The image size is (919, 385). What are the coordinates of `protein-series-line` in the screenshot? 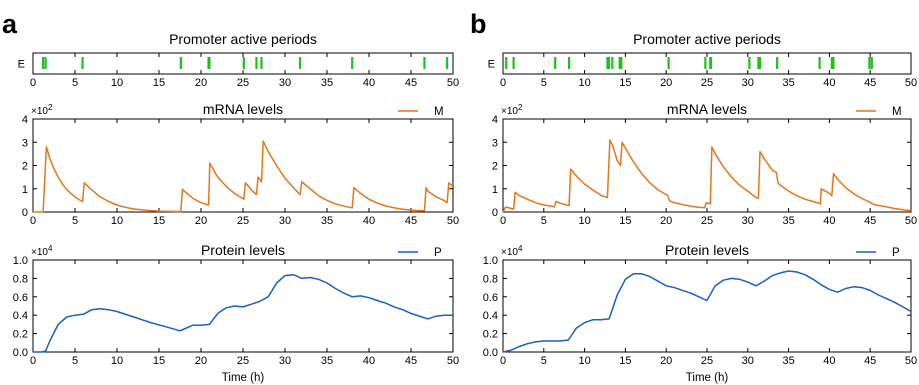 It's located at (707, 311).